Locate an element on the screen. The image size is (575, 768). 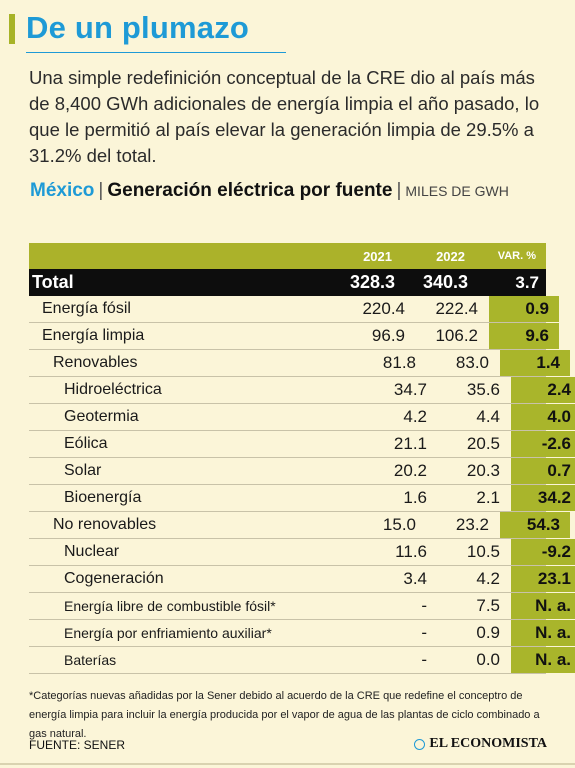
row-variation: 34.2 is located at coordinates (543, 498).